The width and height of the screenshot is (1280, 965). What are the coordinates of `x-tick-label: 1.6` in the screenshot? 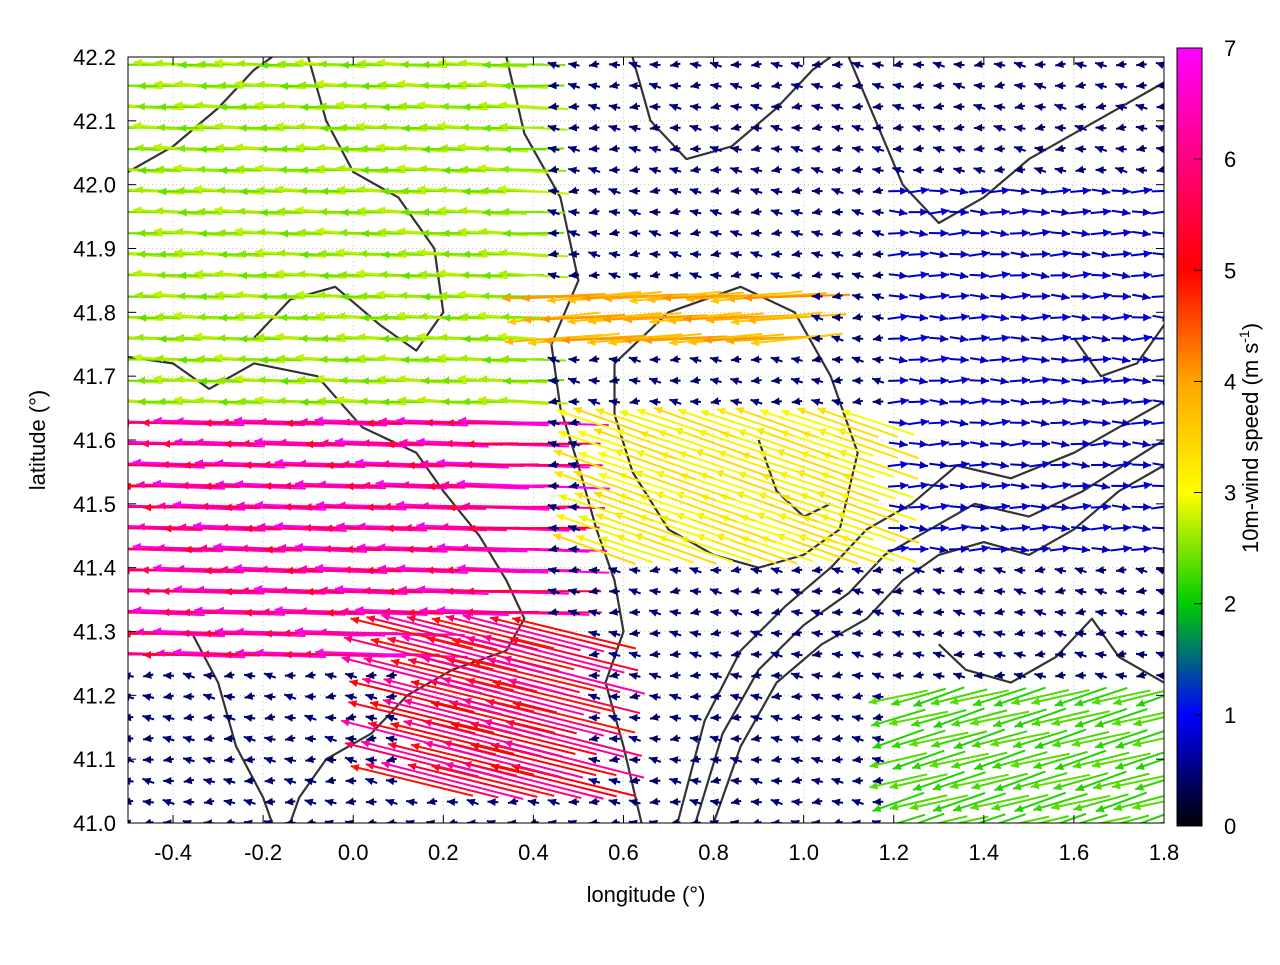 It's located at (1074, 852).